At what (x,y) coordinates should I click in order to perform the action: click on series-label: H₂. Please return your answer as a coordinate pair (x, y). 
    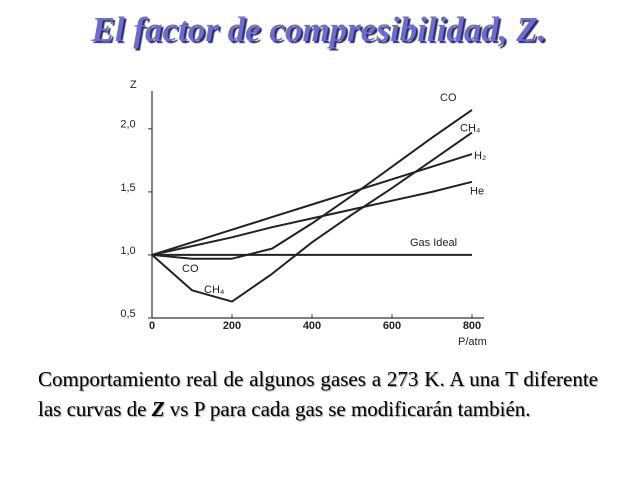
    Looking at the image, I should click on (480, 156).